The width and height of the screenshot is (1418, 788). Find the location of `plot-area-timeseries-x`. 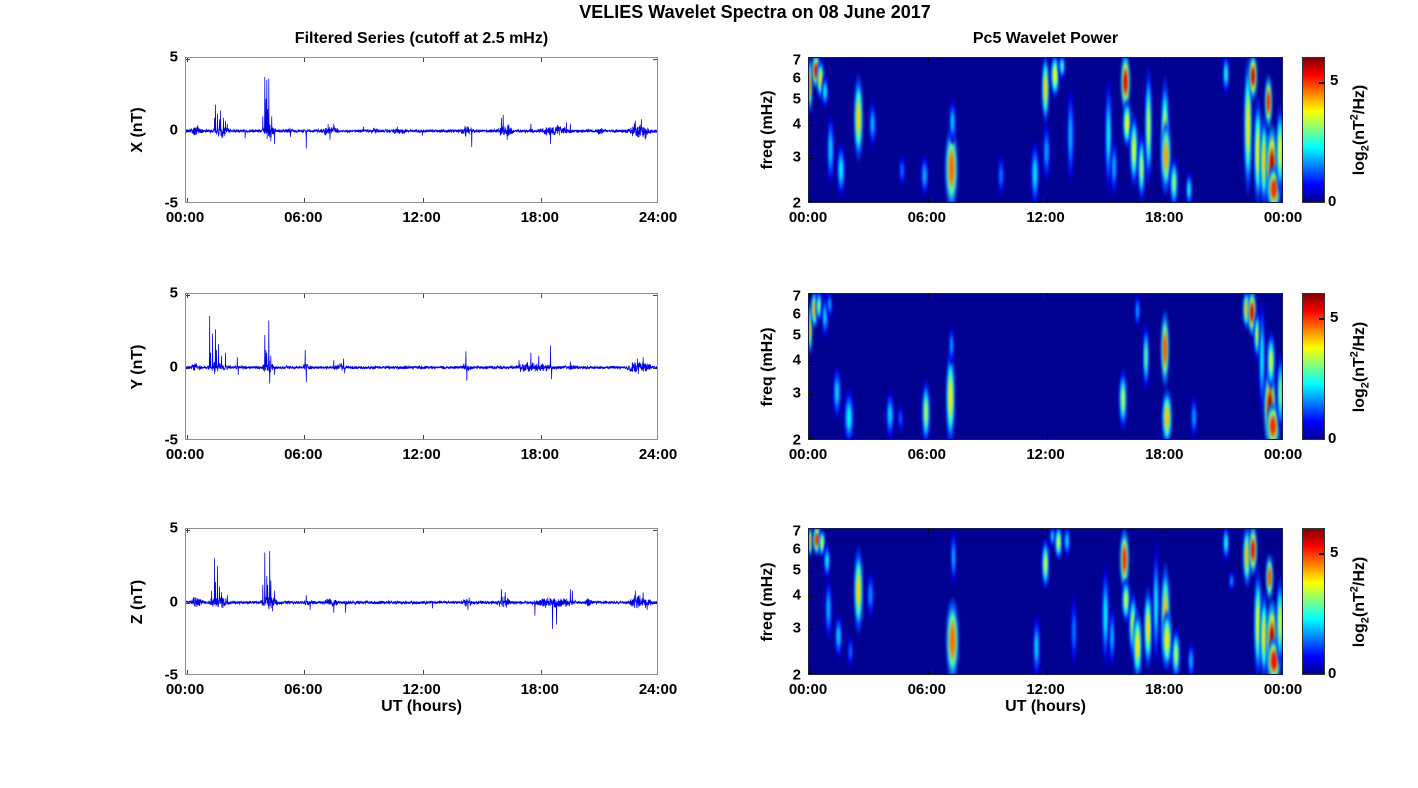

plot-area-timeseries-x is located at coordinates (421, 130).